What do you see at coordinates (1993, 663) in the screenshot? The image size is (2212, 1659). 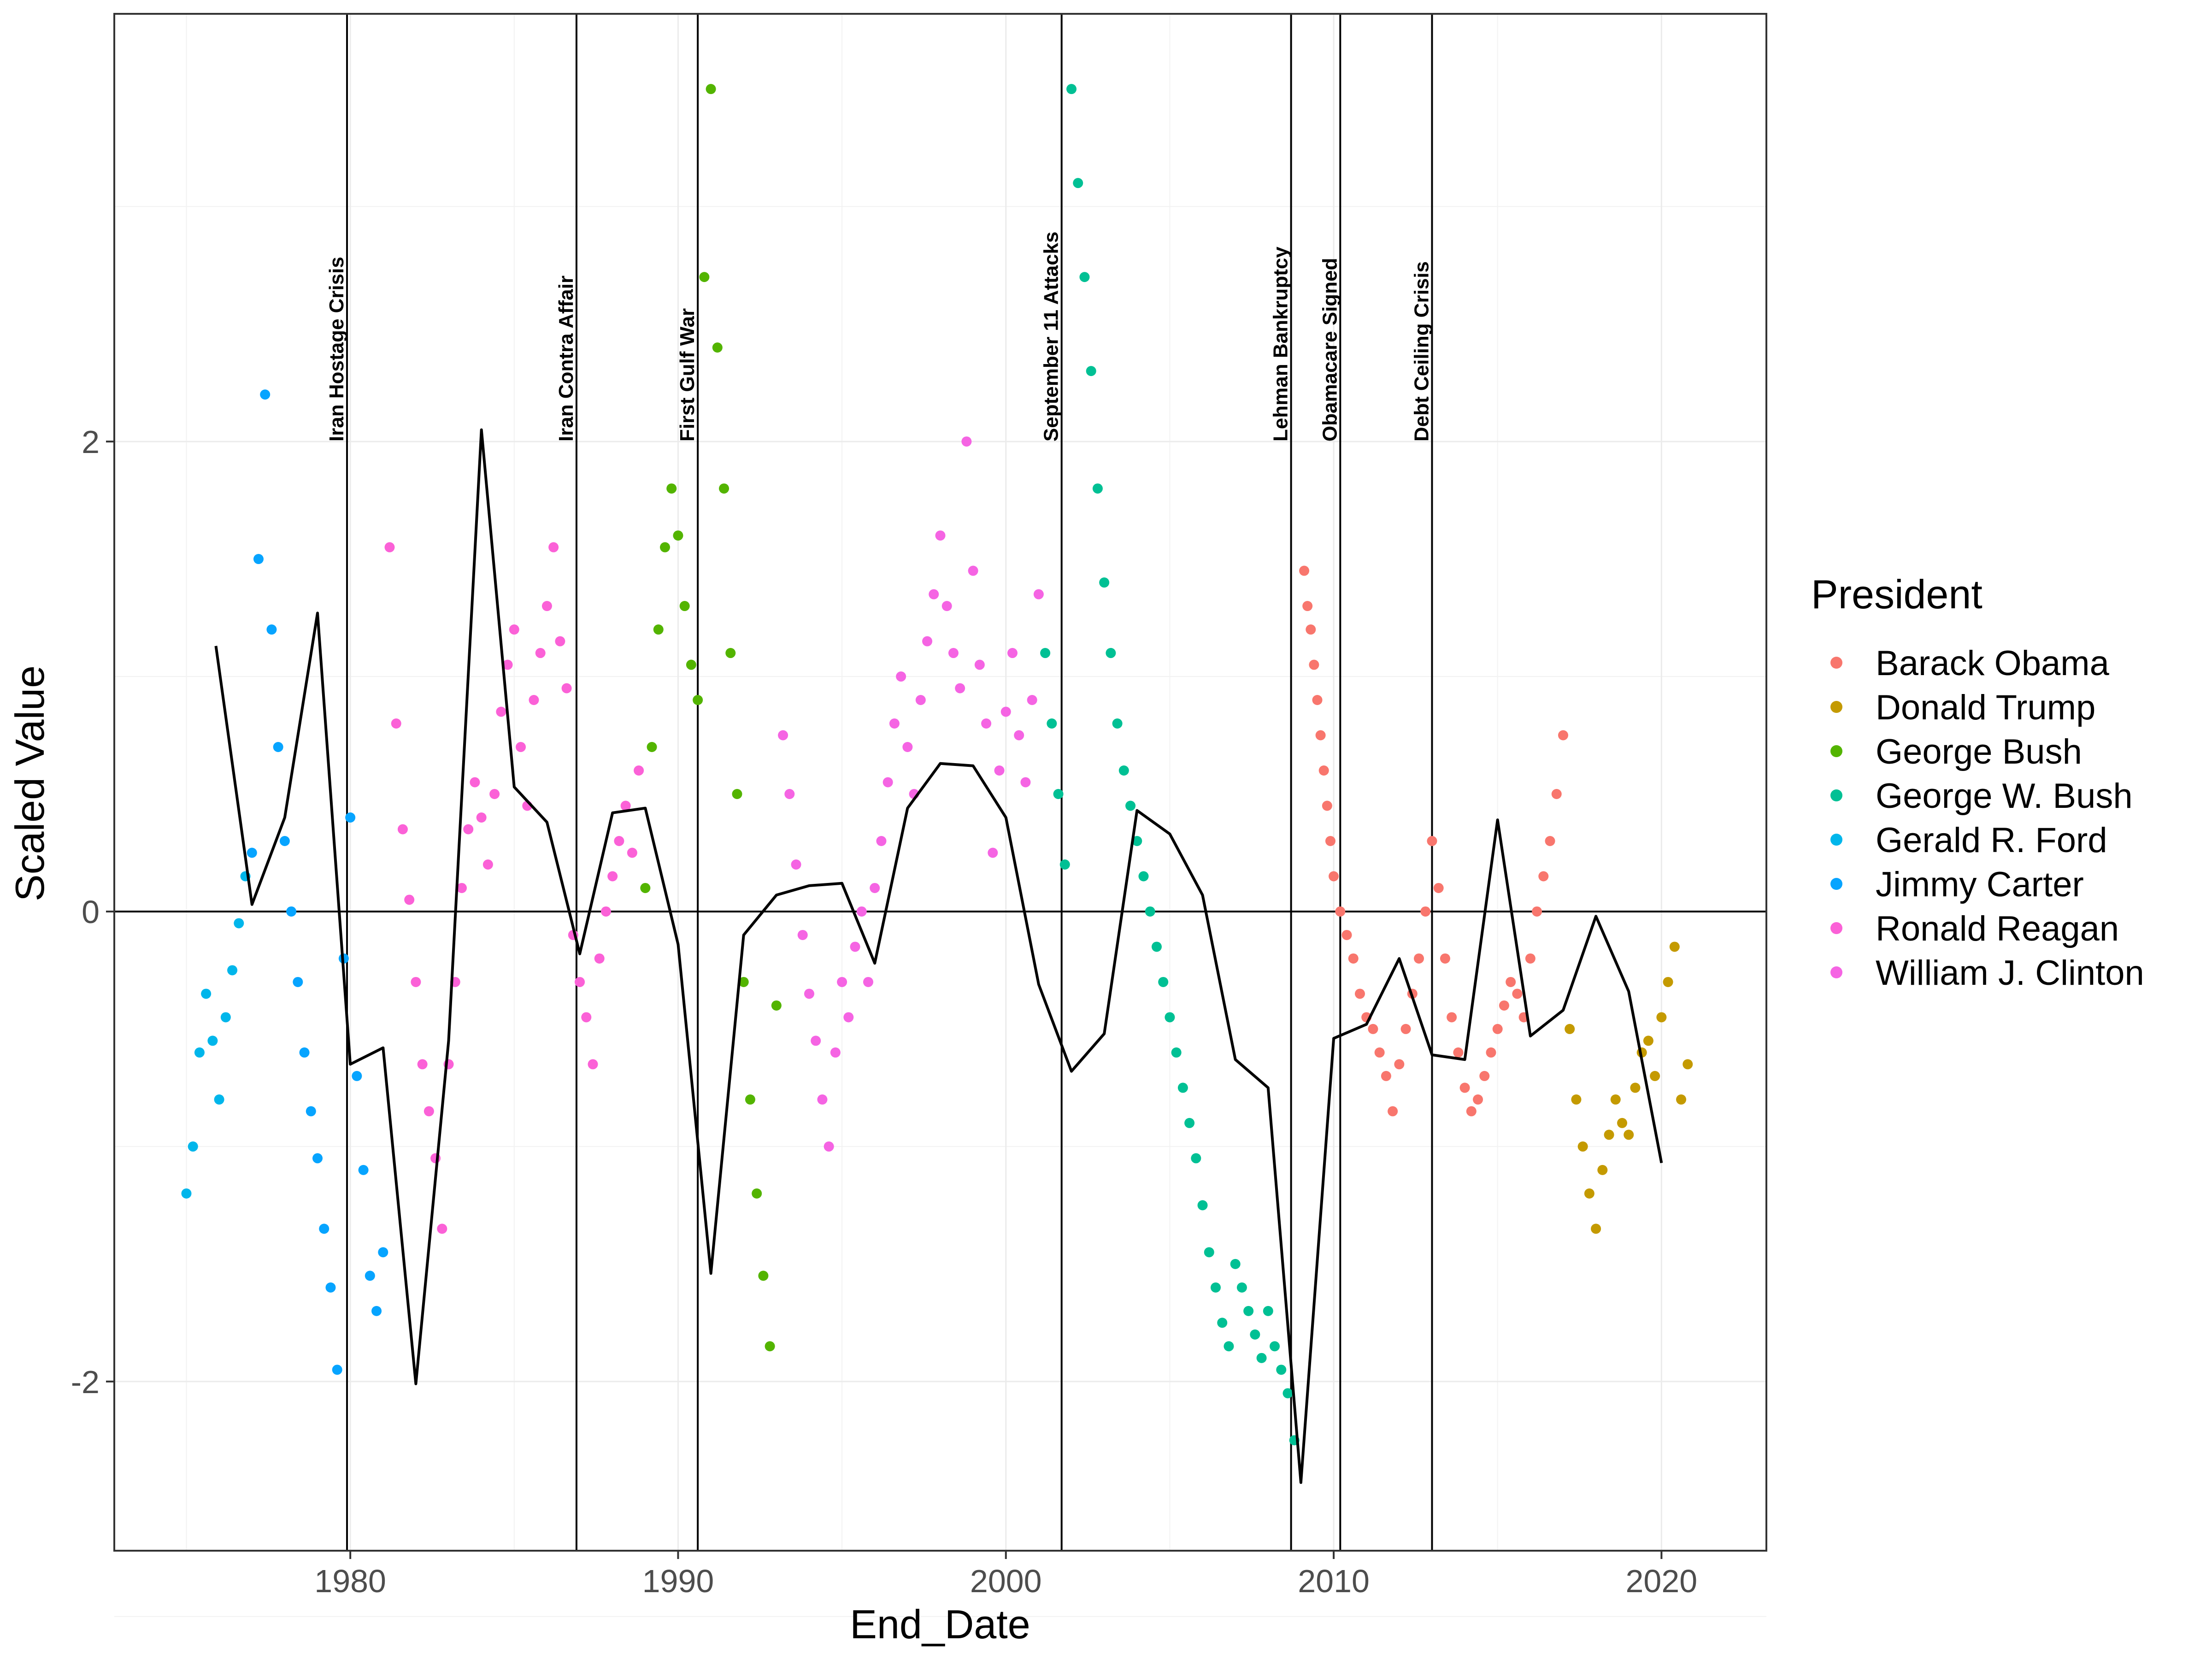 I see `legend-label: Barack Obama` at bounding box center [1993, 663].